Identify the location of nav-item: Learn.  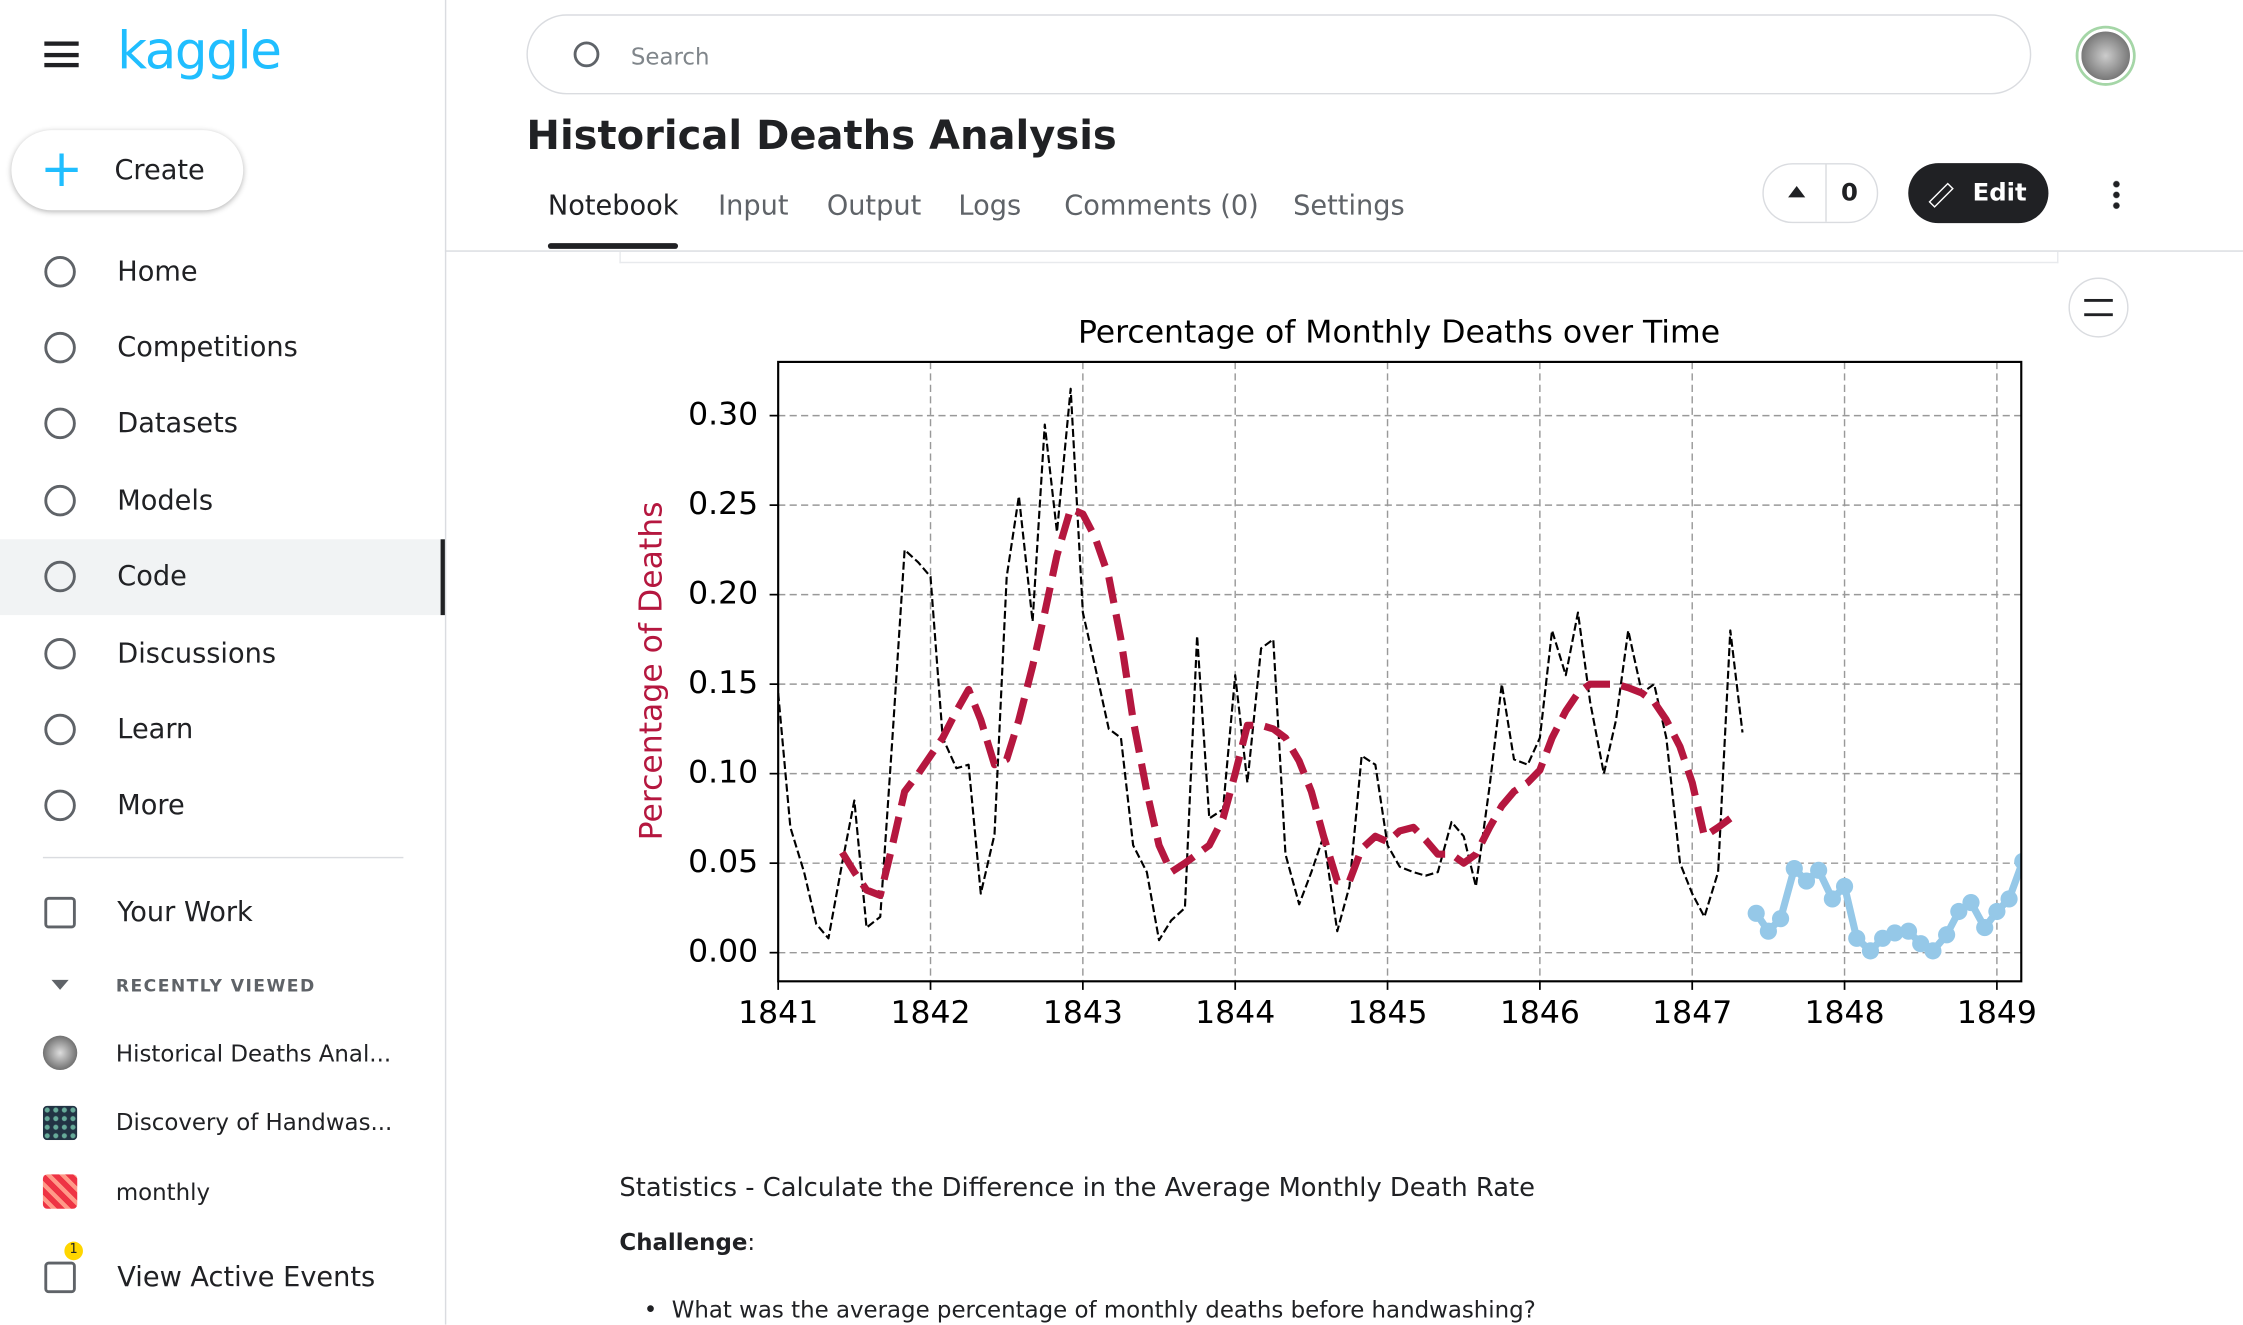
(222, 729).